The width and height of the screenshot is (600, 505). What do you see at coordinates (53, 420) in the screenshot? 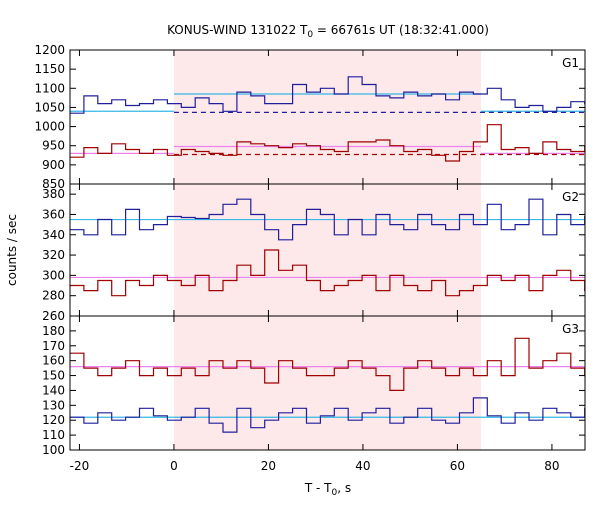
I see `y-tick-label: 120` at bounding box center [53, 420].